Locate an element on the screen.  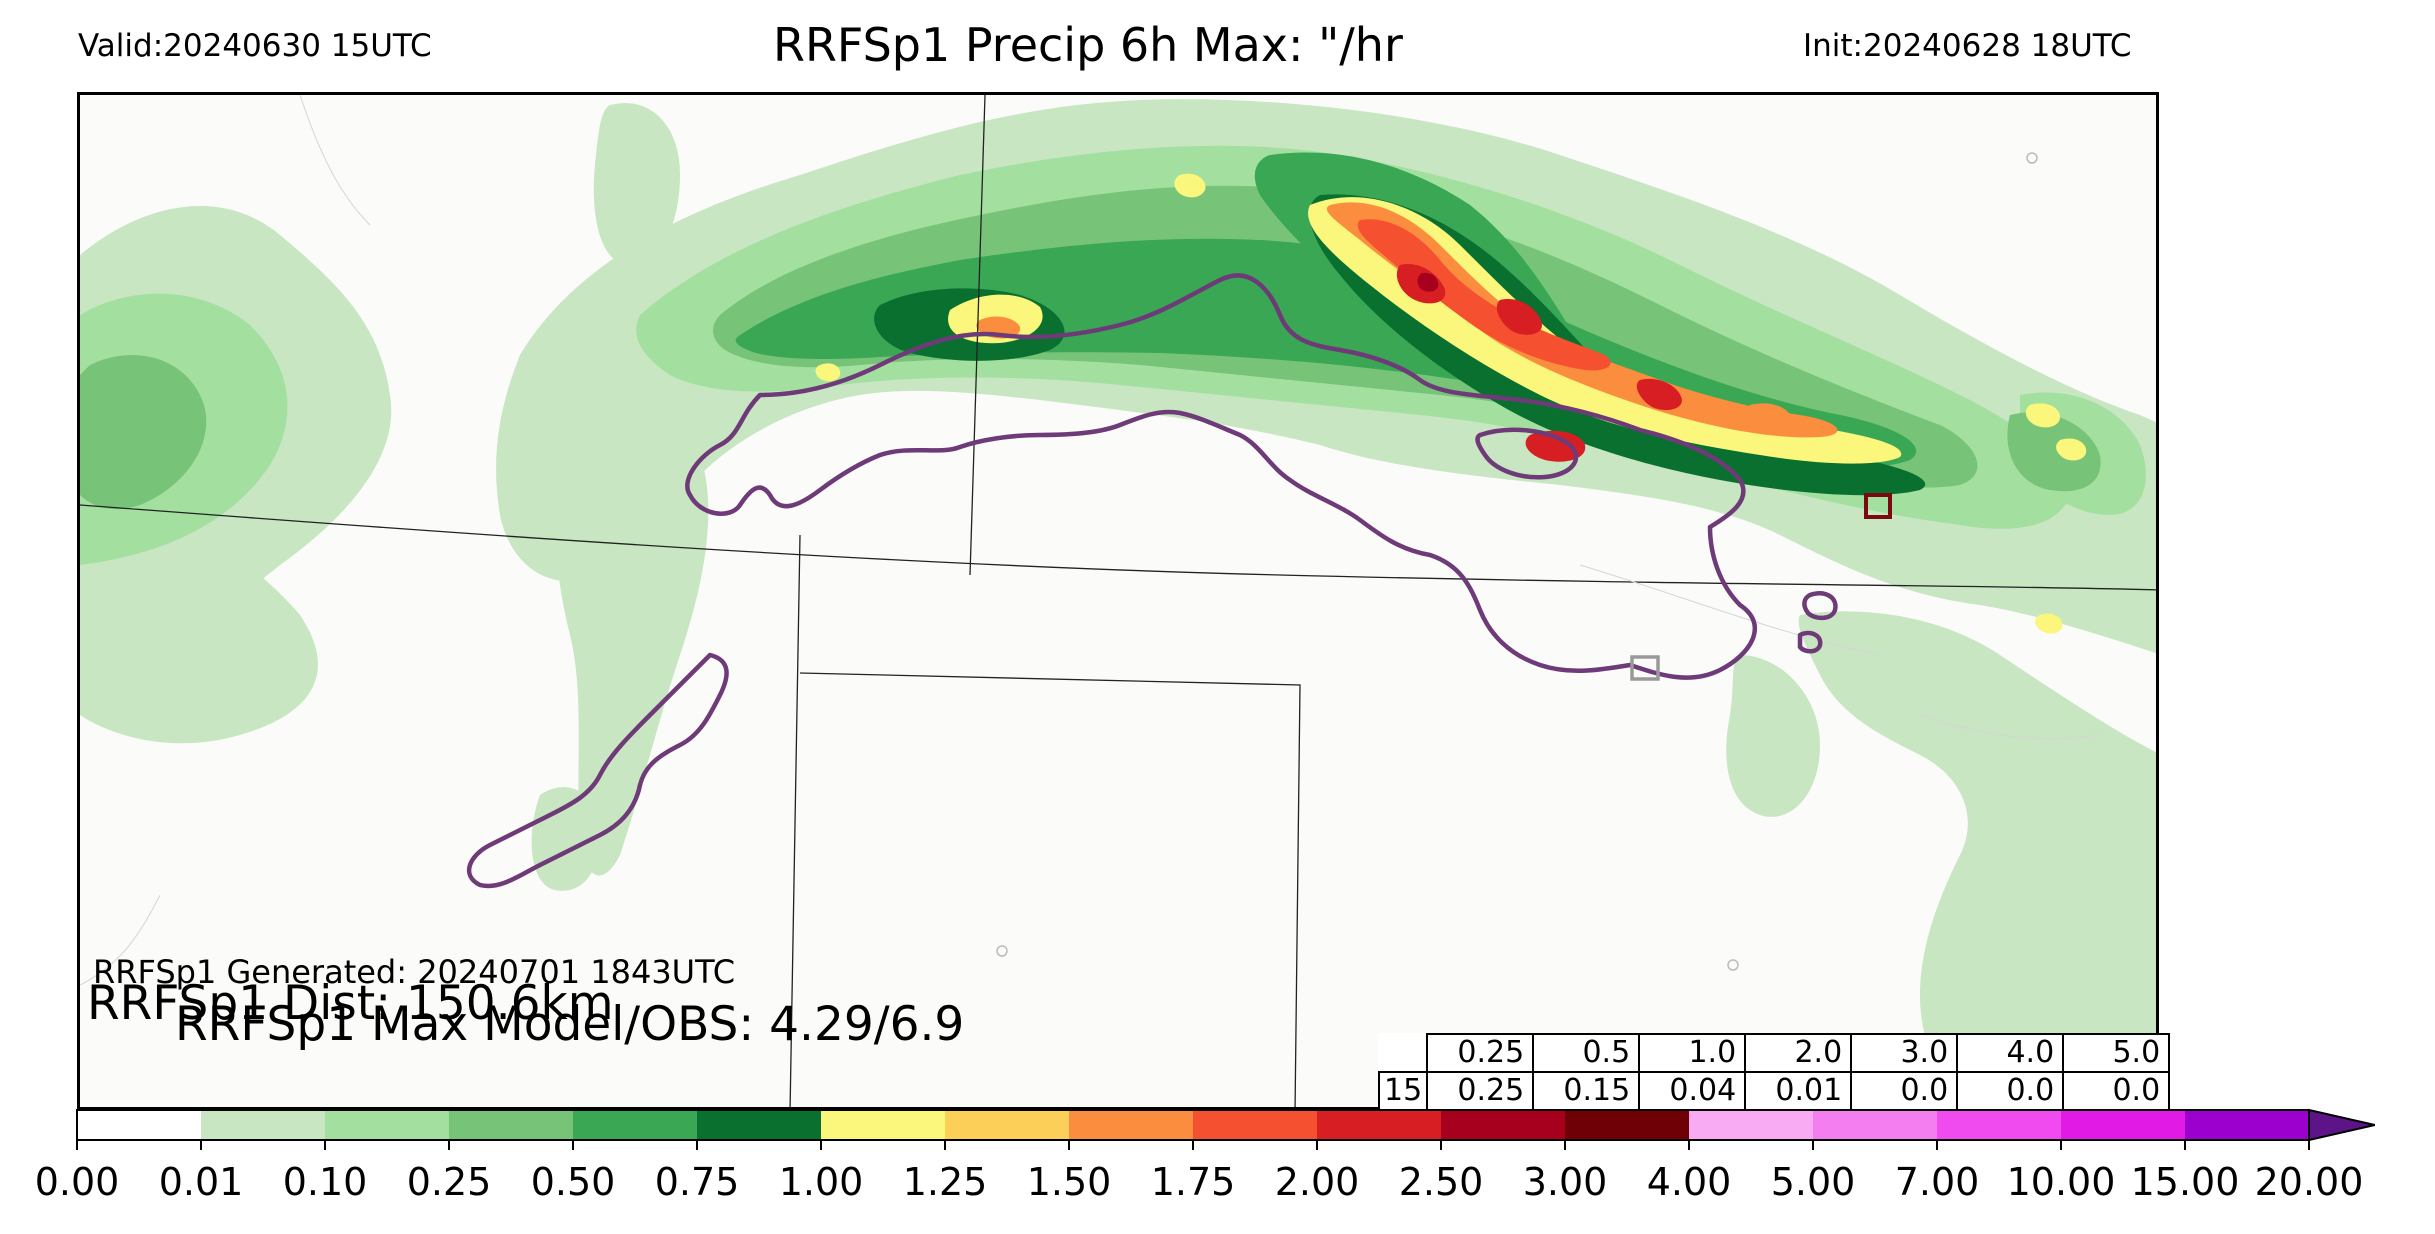
valid-time-label: Valid:20240630 15UTC is located at coordinates (255, 46).